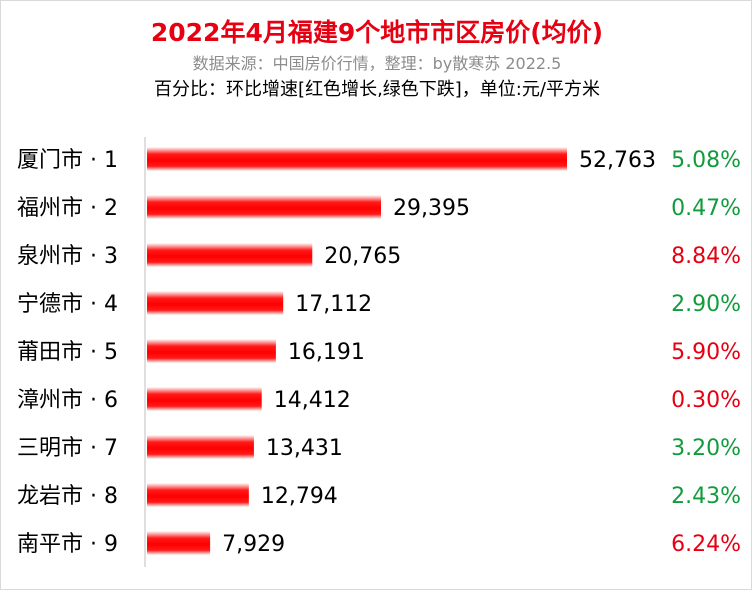 This screenshot has width=752, height=590. What do you see at coordinates (706, 400) in the screenshot?
I see `change-label: 0.30%` at bounding box center [706, 400].